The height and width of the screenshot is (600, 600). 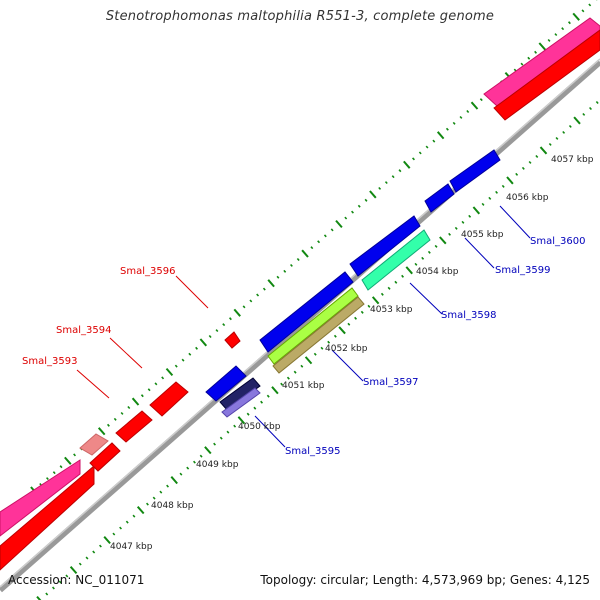 What do you see at coordinates (546, 75) in the screenshot?
I see `gene-red-right` at bounding box center [546, 75].